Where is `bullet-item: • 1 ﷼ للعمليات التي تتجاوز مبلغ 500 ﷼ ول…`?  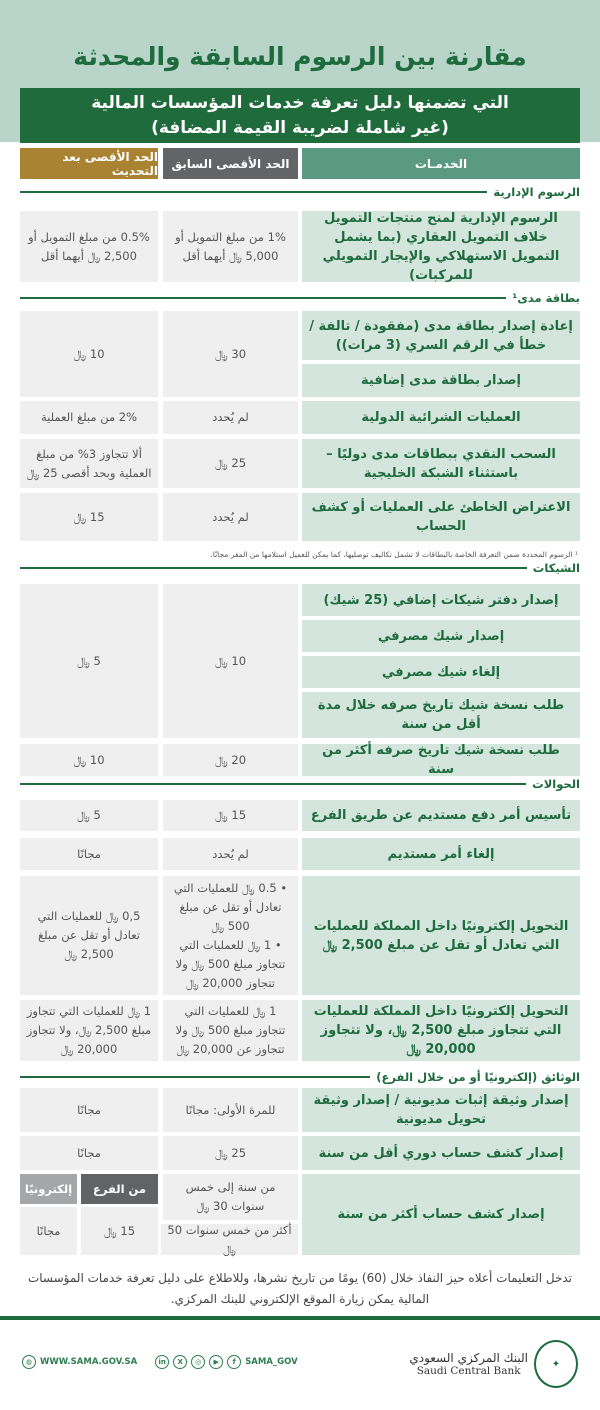
bullet-item: • 1 ﷼ للعمليات التي تتجاوز مبلغ 500 ﷼ ول… is located at coordinates (230, 963).